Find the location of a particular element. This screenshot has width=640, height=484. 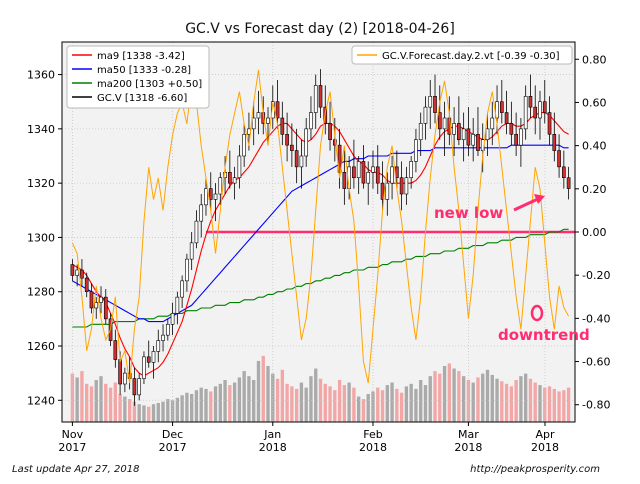

legend-forecast: GC.V.Forecast.day.2.vt [-0.39 -0.30] is located at coordinates (462, 55).